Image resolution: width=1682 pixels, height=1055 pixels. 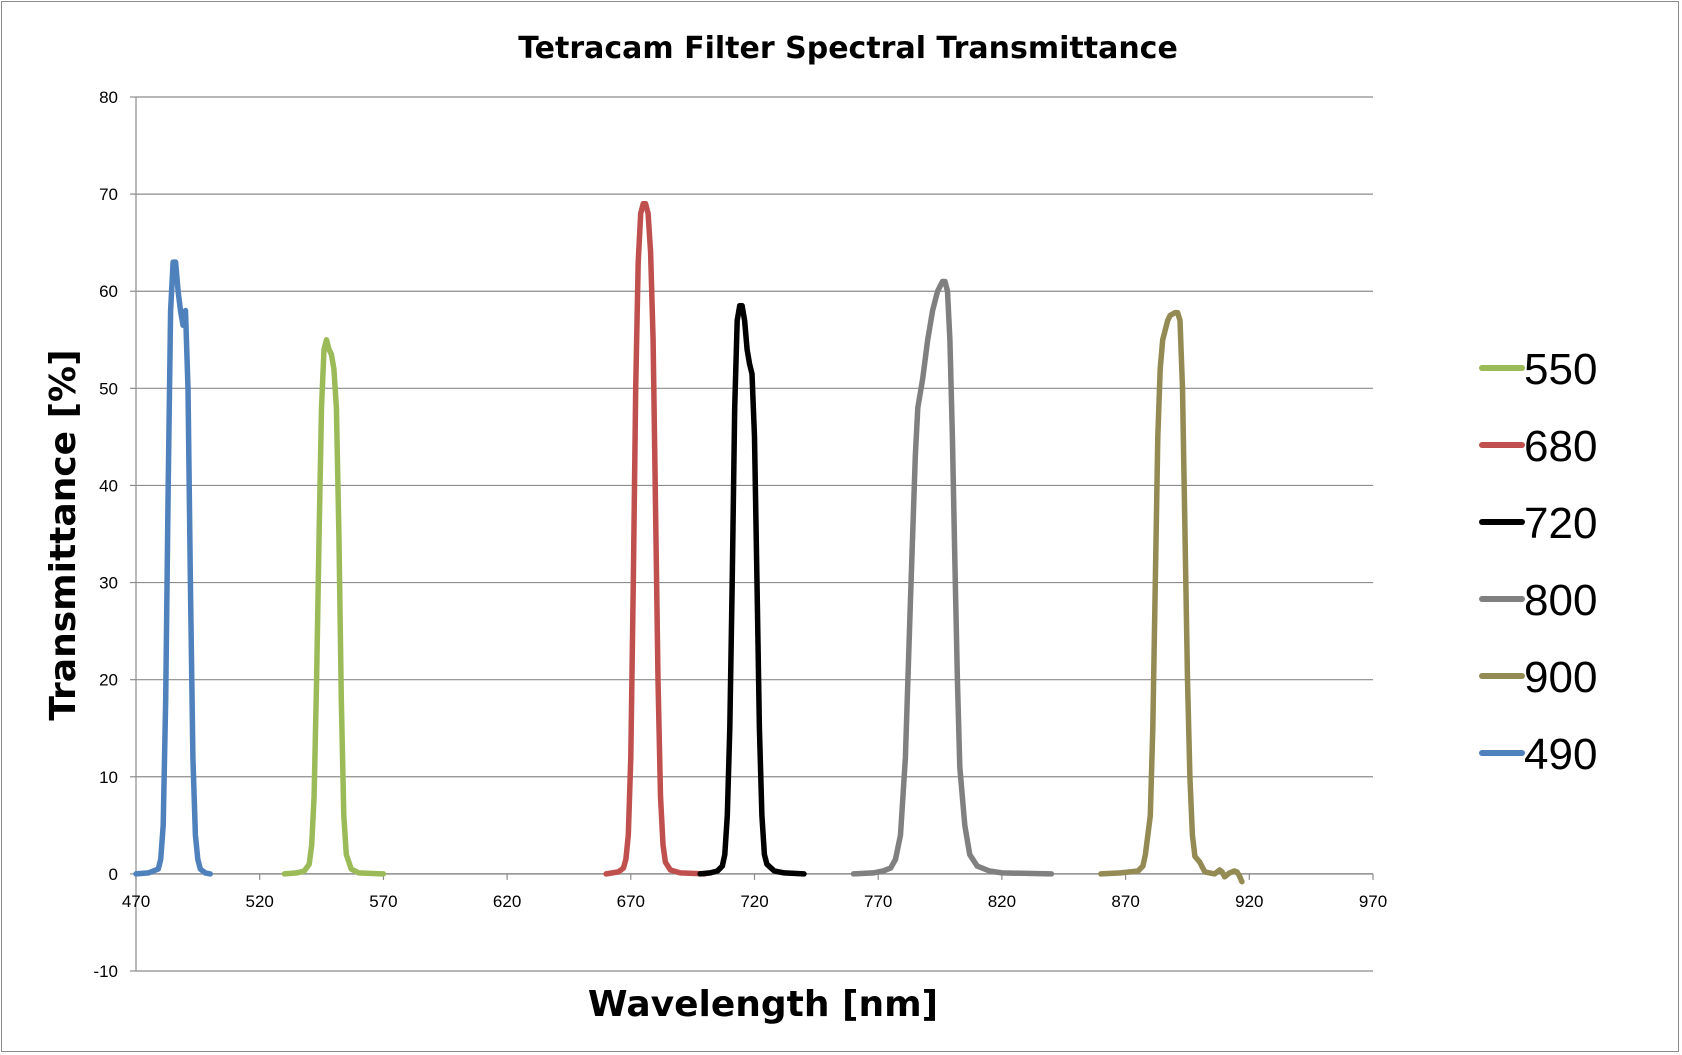 What do you see at coordinates (1560, 677) in the screenshot?
I see `legend-label-900: 900` at bounding box center [1560, 677].